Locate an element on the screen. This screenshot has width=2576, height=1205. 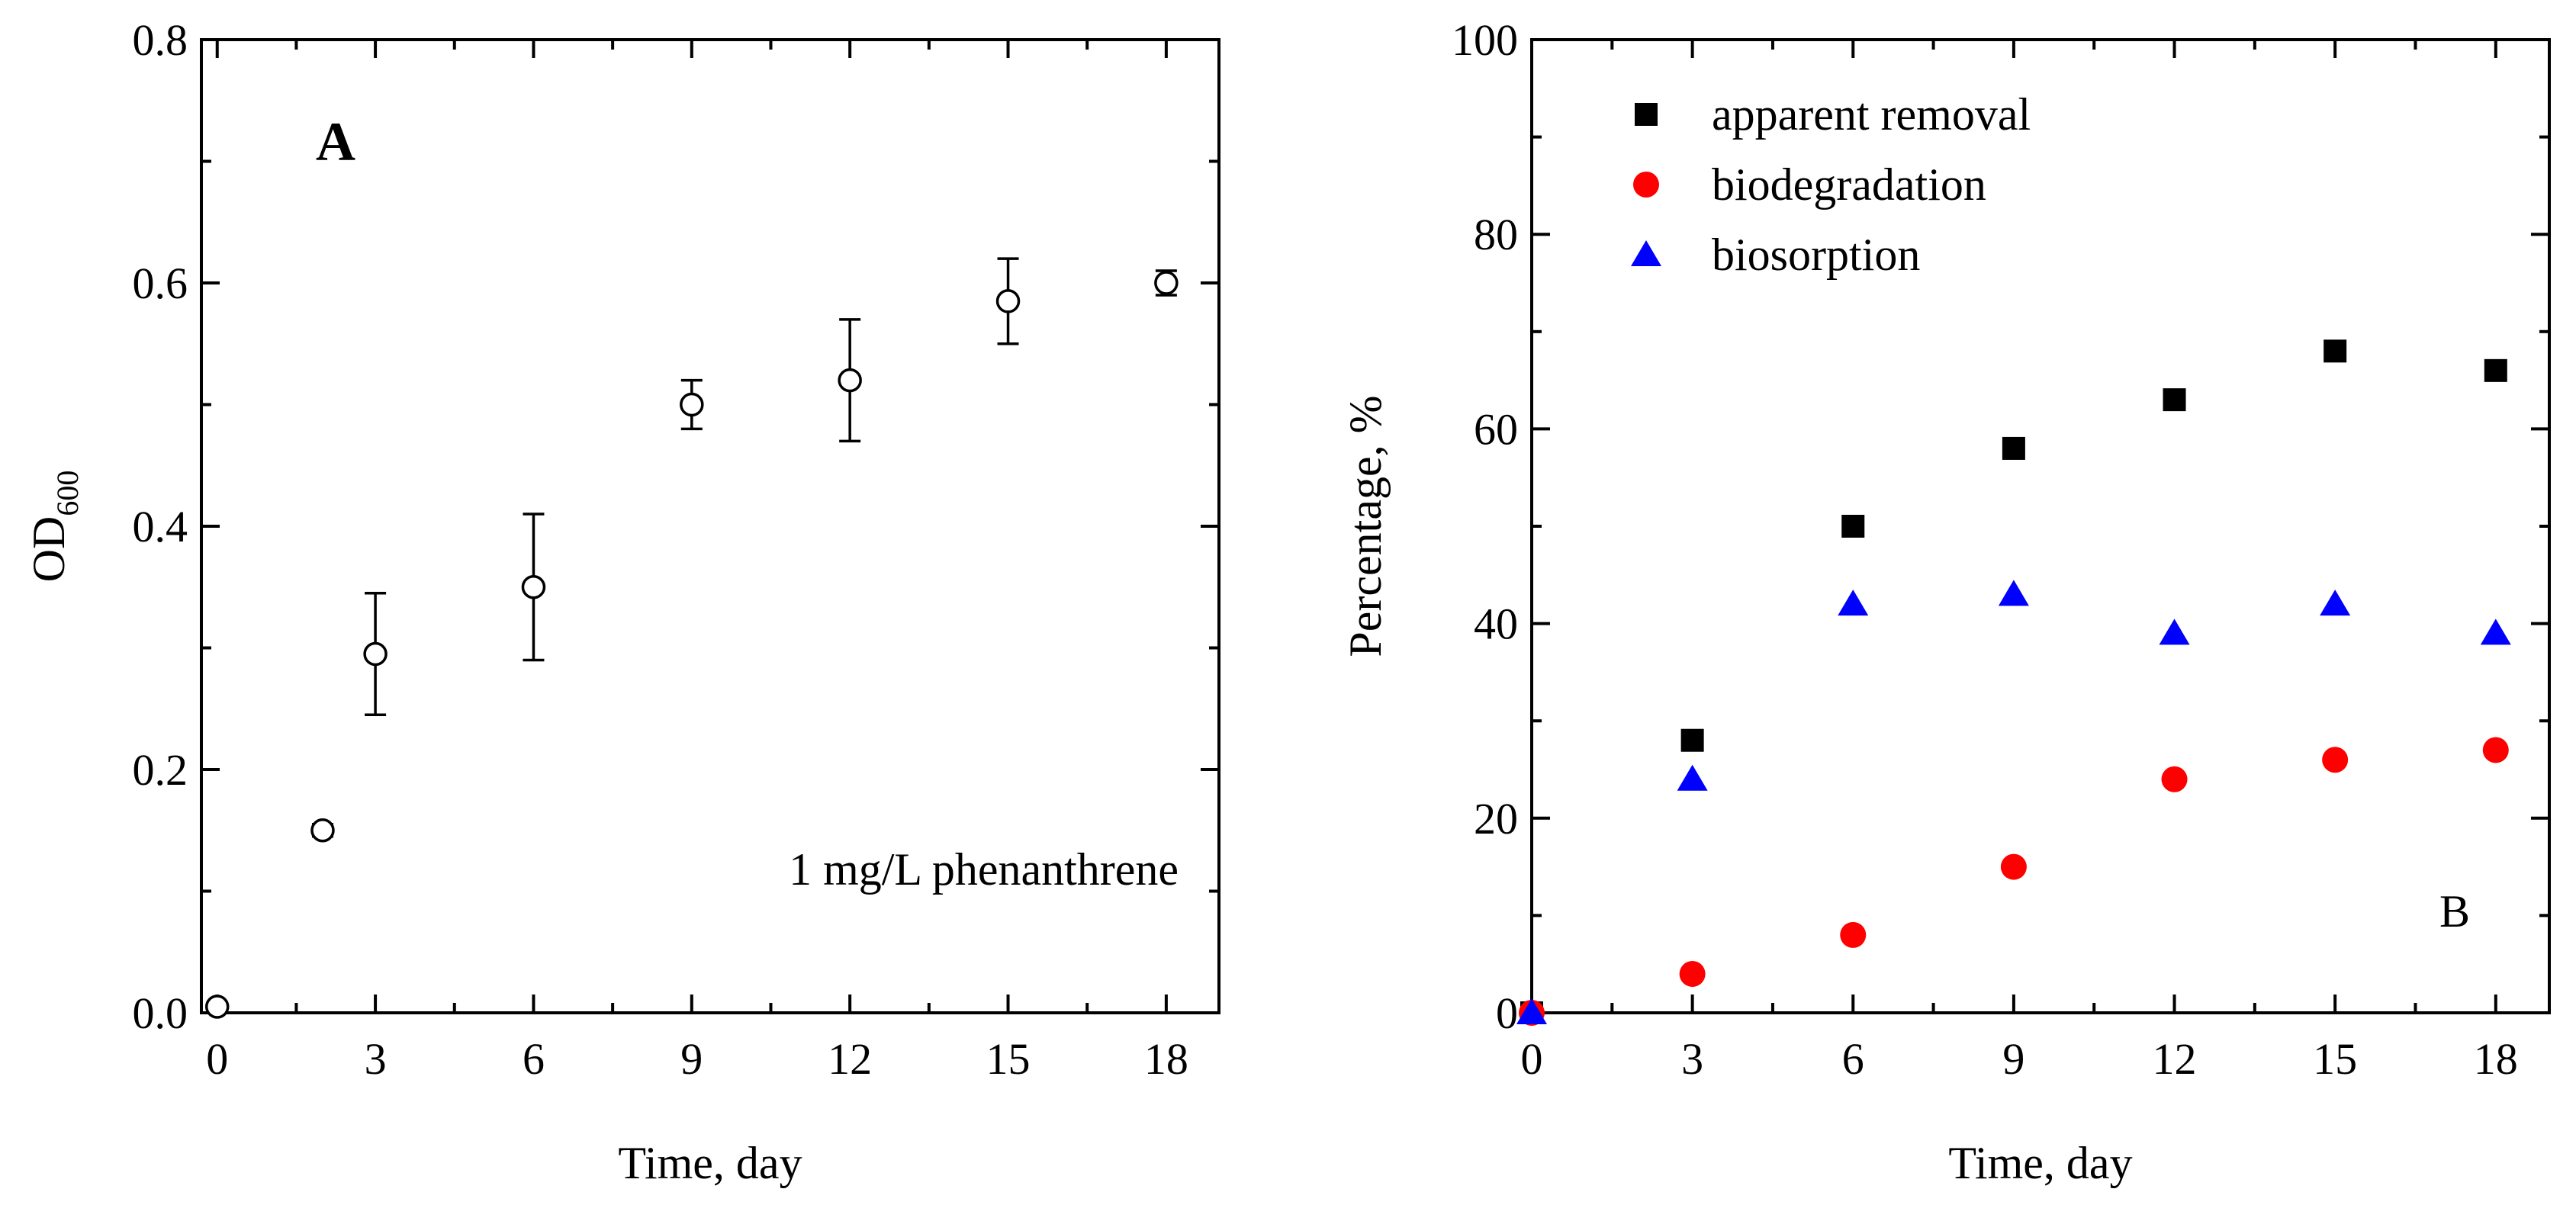
chart-b-y-axis-title: Percentage, % is located at coordinates (1366, 526).